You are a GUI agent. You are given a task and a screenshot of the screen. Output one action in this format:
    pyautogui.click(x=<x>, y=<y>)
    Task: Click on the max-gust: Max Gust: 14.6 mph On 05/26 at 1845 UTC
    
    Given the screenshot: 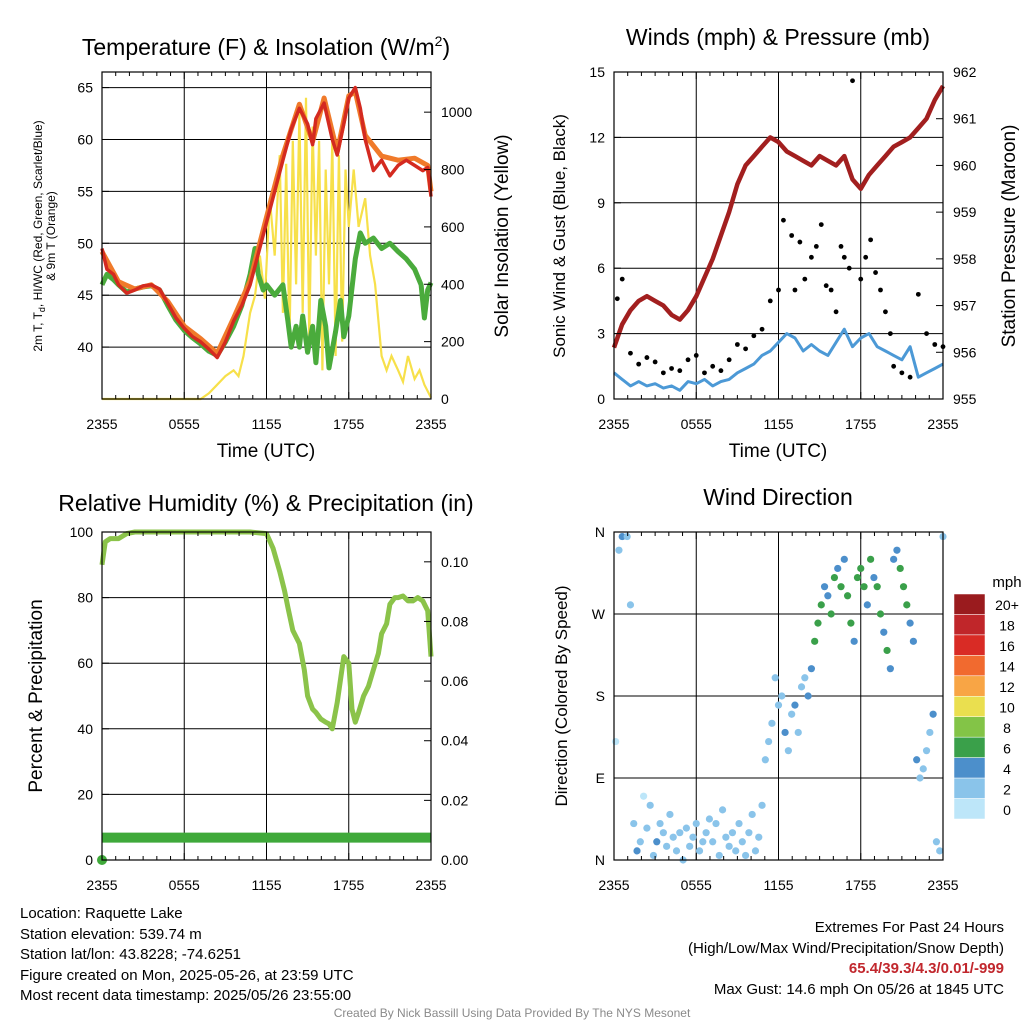 What is the action you would take?
    pyautogui.click(x=858, y=989)
    